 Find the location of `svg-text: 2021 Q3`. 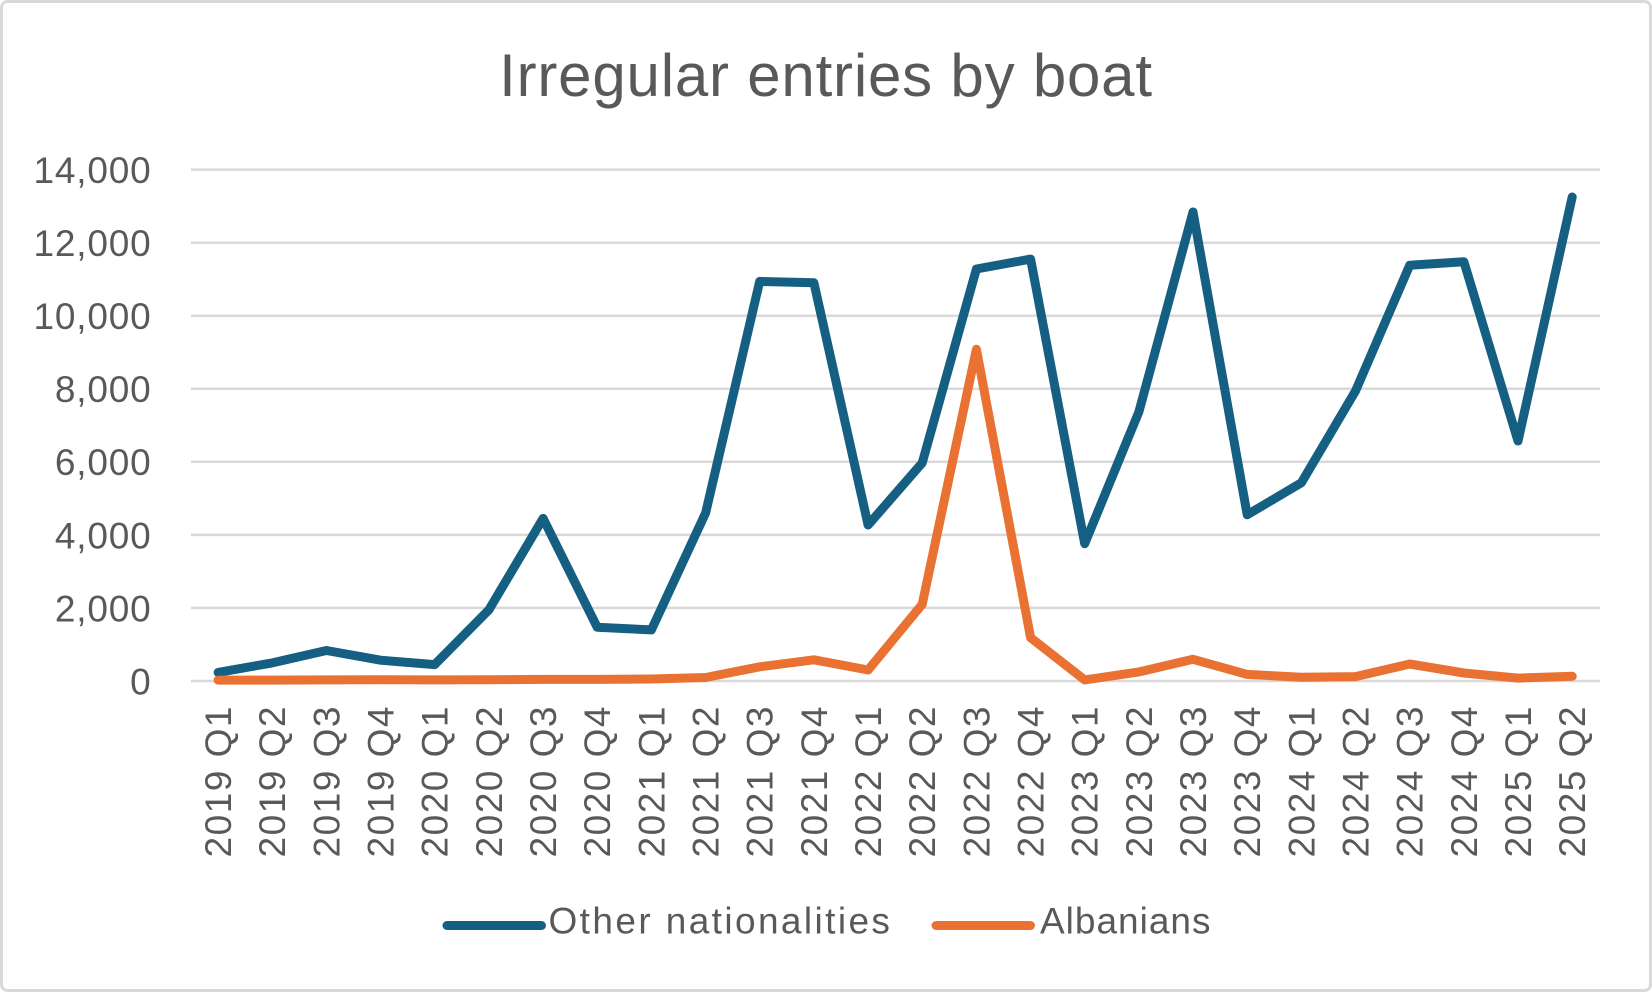

svg-text: 2021 Q3 is located at coordinates (760, 781).